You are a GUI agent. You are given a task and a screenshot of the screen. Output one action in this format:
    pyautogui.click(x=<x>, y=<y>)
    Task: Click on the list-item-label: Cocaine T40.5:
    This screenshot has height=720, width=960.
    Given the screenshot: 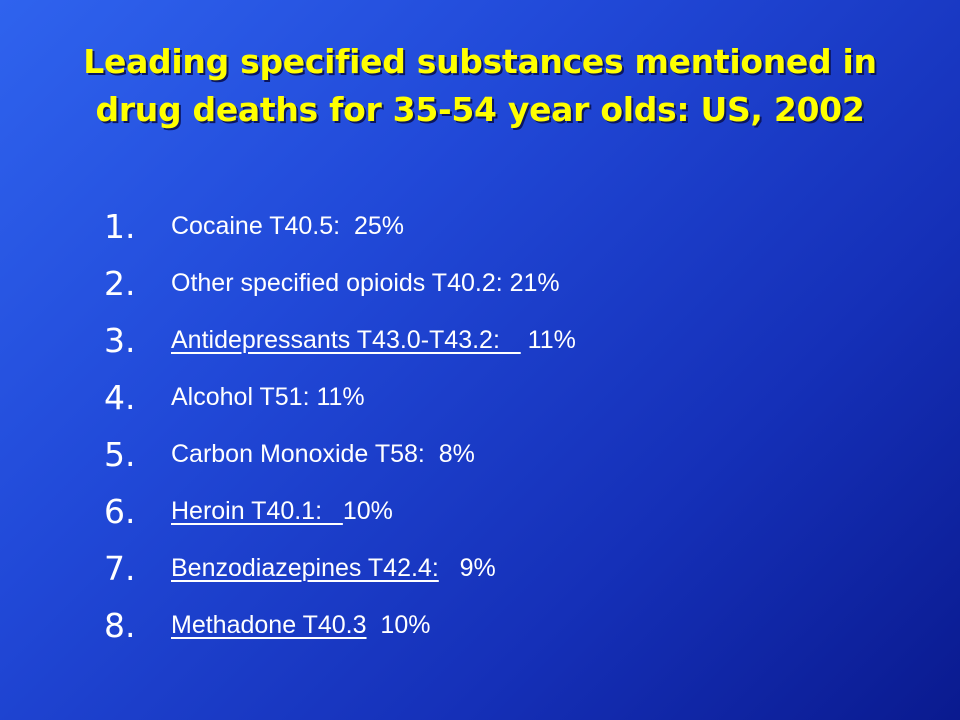 What is the action you would take?
    pyautogui.click(x=262, y=226)
    